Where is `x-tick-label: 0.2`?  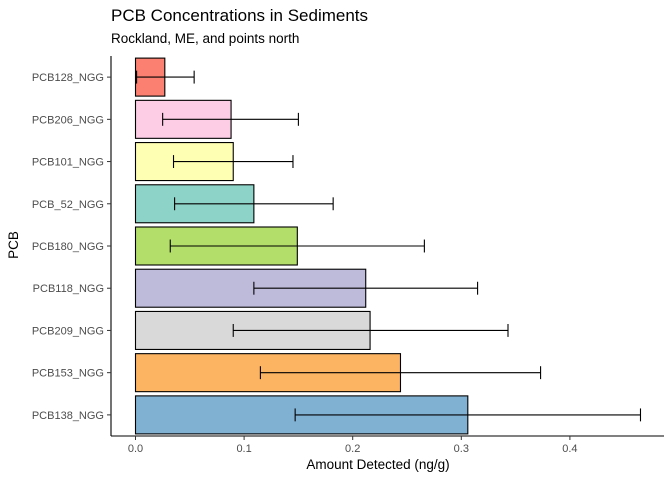 x-tick-label: 0.2 is located at coordinates (352, 449).